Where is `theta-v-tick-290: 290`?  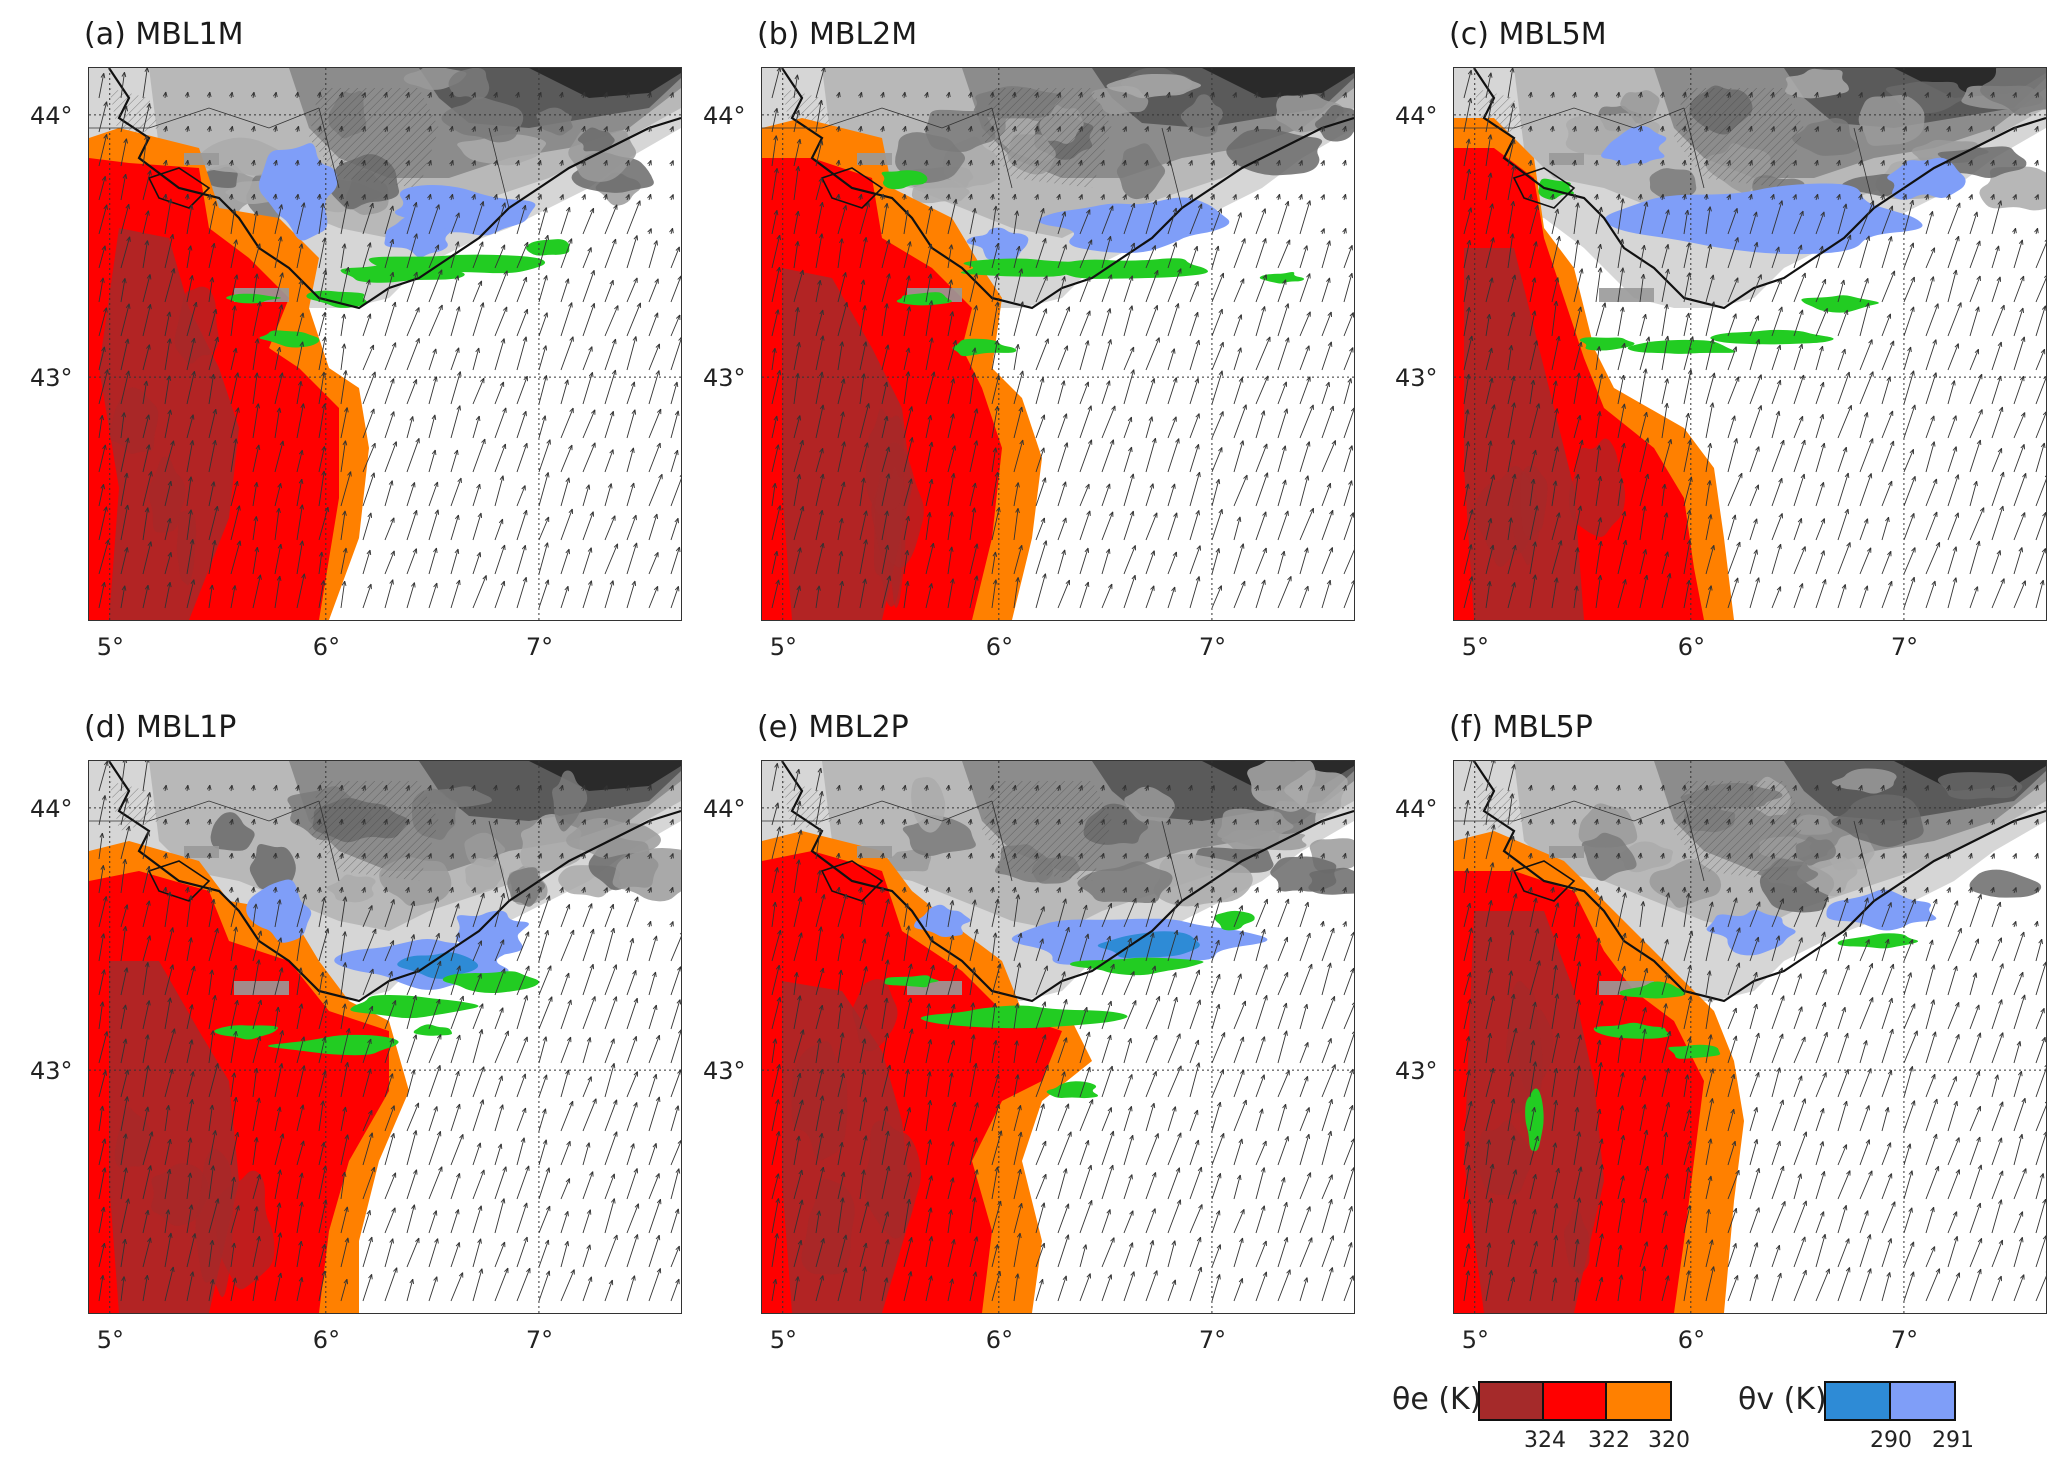 theta-v-tick-290: 290 is located at coordinates (1891, 1440).